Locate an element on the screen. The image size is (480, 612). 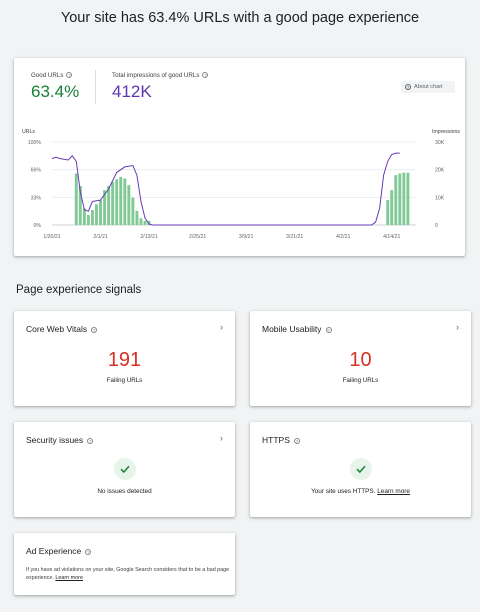
mobile-usability-card: Mobile Usability? › 10 Failing URLs is located at coordinates (360, 358).